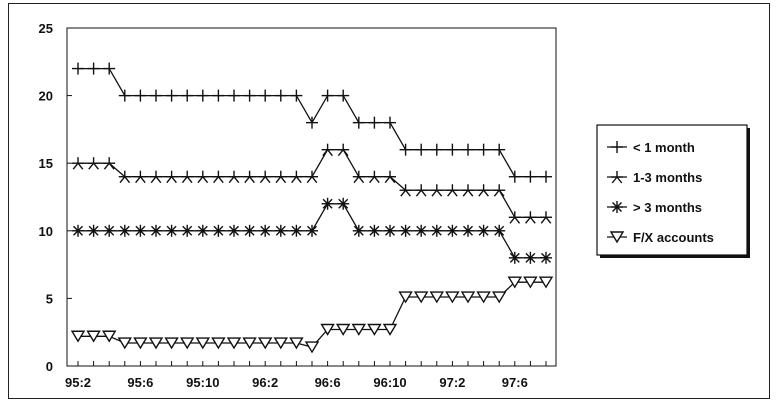  Describe the element at coordinates (667, 177) in the screenshot. I see `legend-label: 1-3 months` at that location.